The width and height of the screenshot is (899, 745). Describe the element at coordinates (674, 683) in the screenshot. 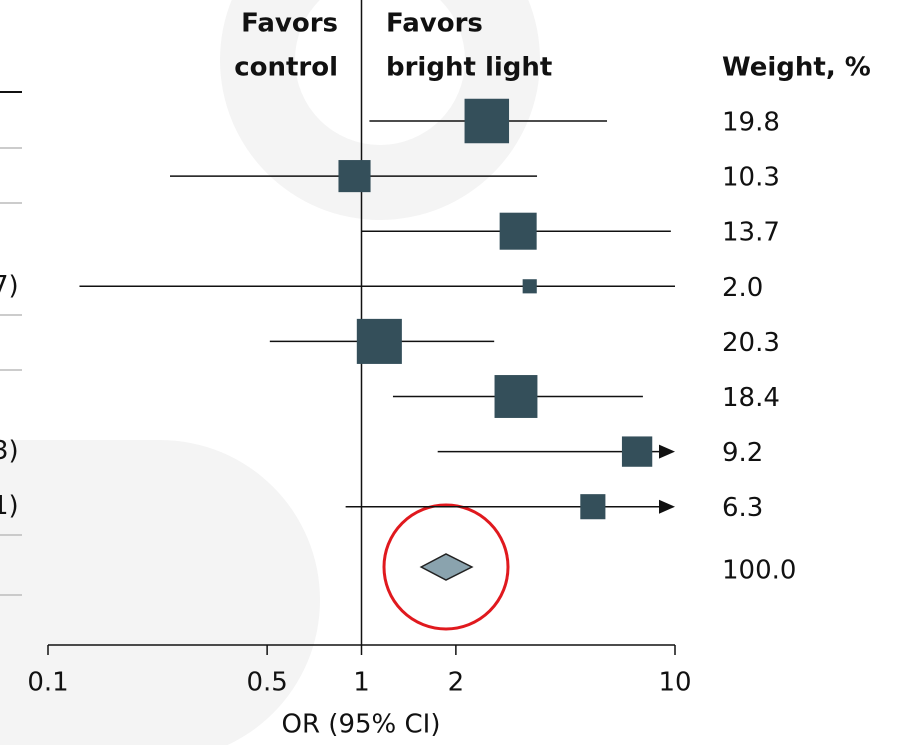

I see `x-tick-label: 10` at that location.